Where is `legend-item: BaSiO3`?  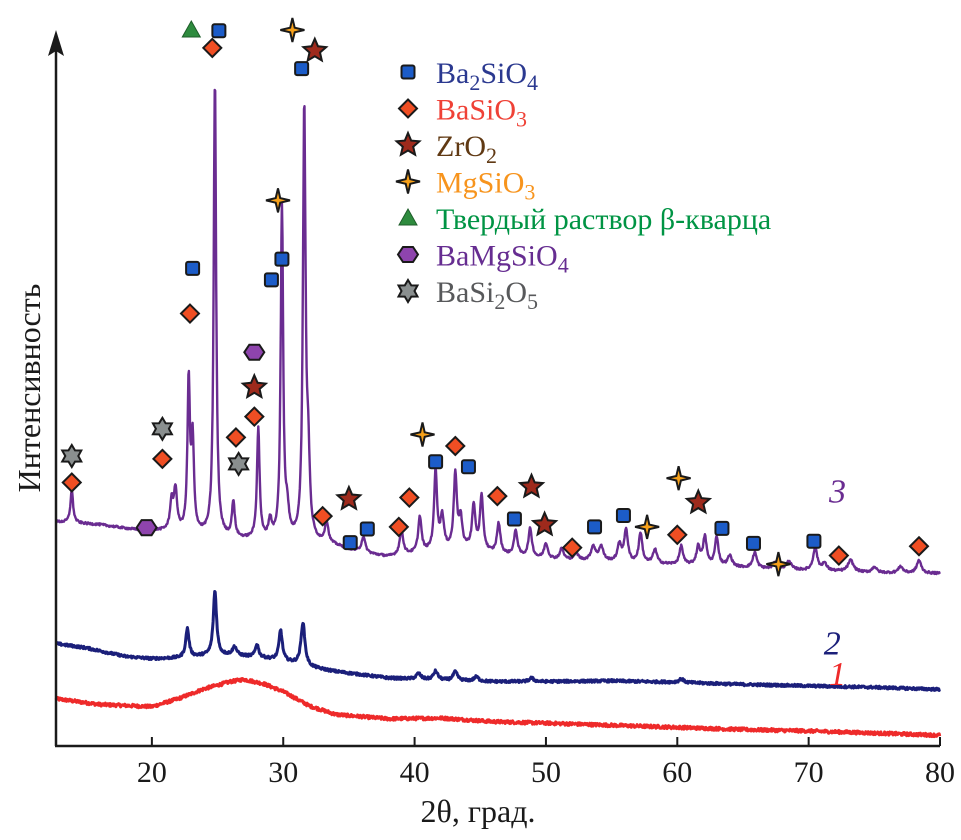 legend-item: BaSiO3 is located at coordinates (462, 113).